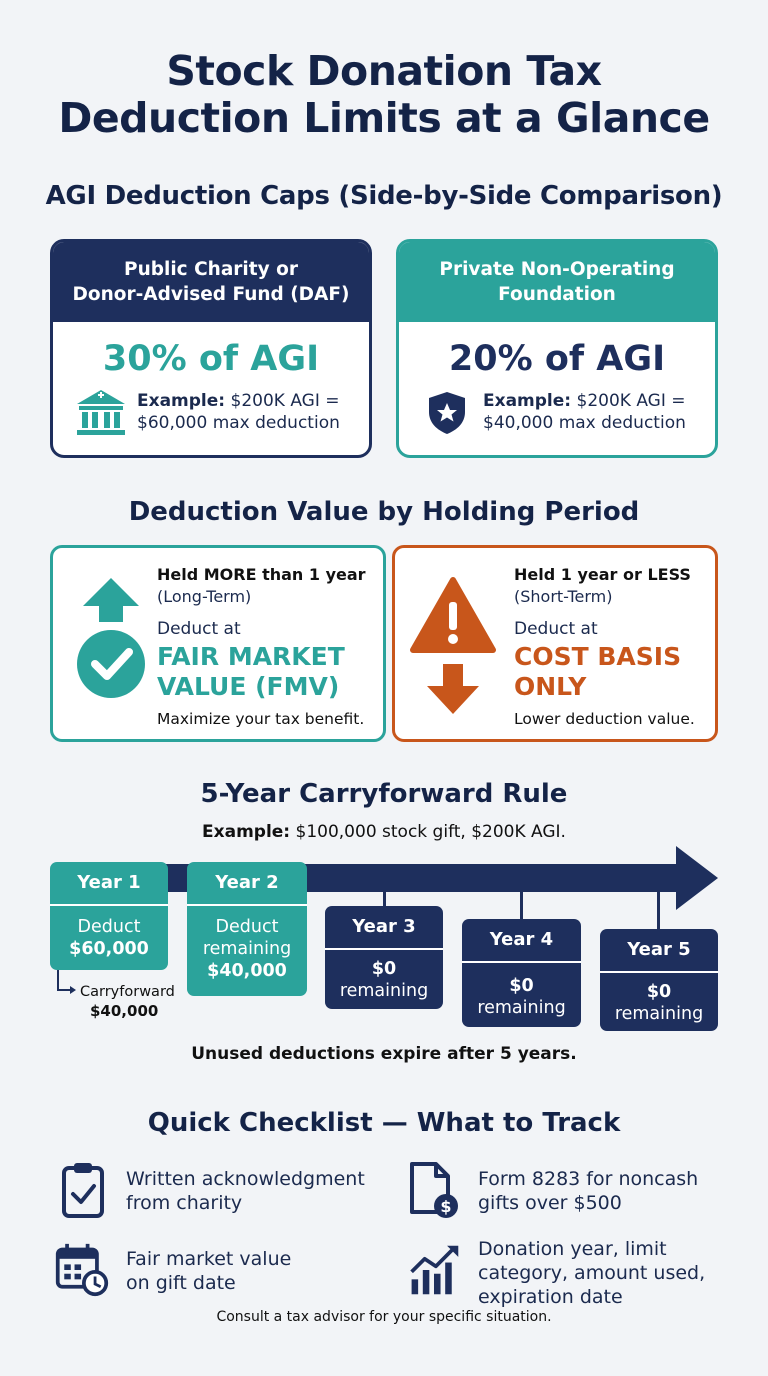 This screenshot has height=1376, width=768. Describe the element at coordinates (127, 992) in the screenshot. I see `carryforward-label: Carryforward` at that location.